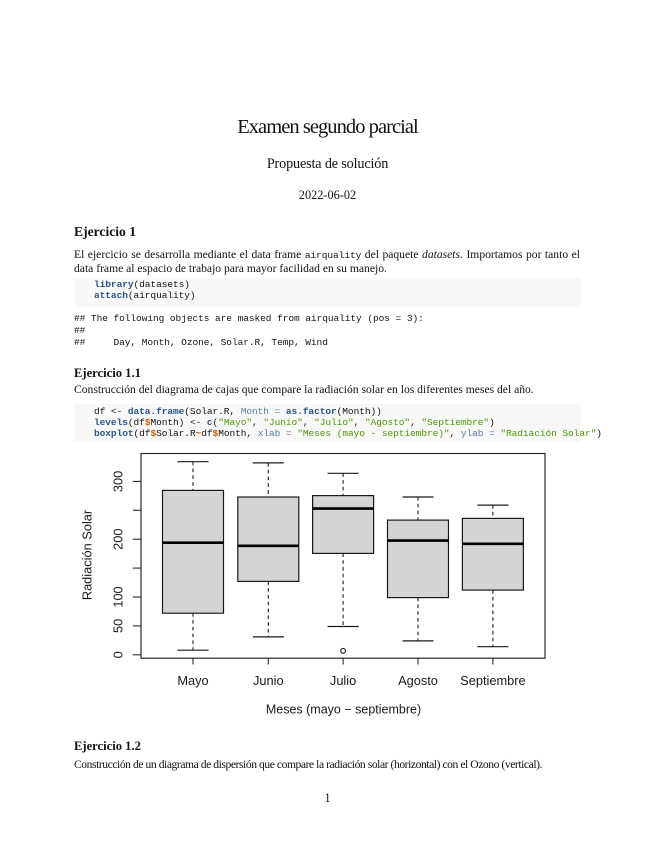 The height and width of the screenshot is (848, 655). I want to click on svg-text: Junio, so click(268, 680).